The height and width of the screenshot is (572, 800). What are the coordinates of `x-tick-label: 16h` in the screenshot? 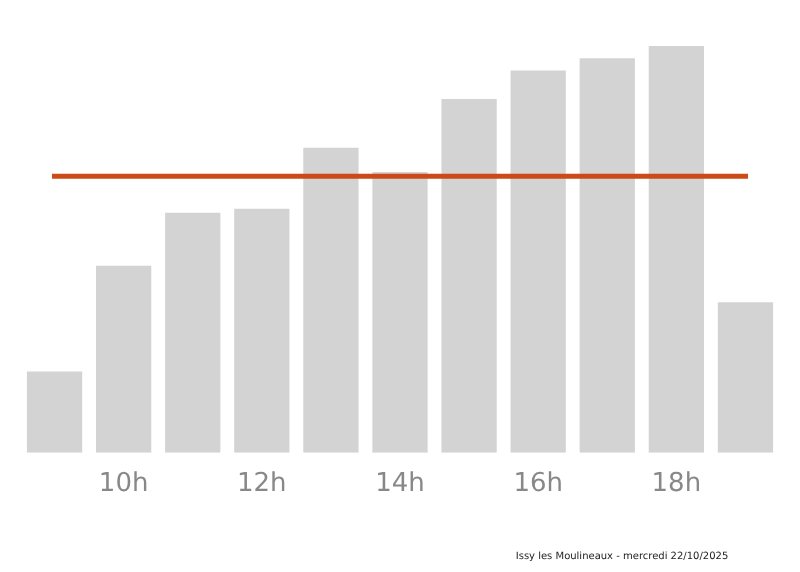 It's located at (538, 484).